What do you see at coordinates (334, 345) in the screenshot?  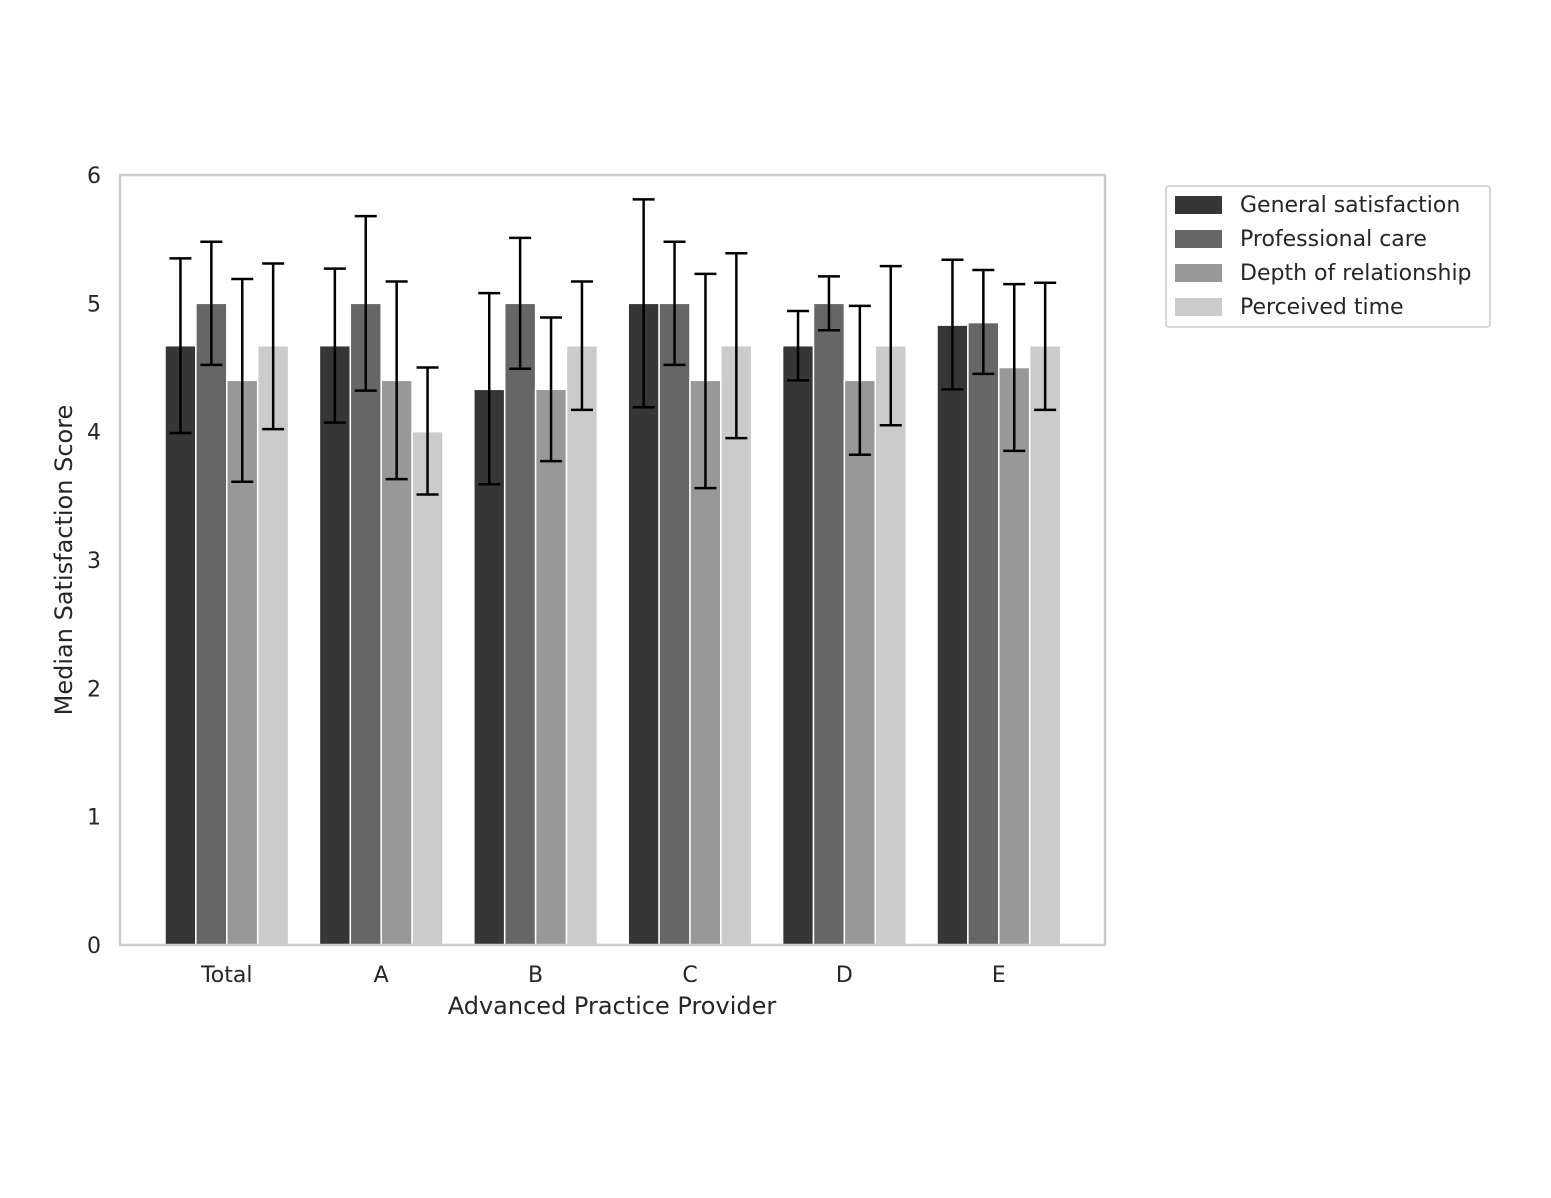 I see `error-bar-a-general-satisfaction` at bounding box center [334, 345].